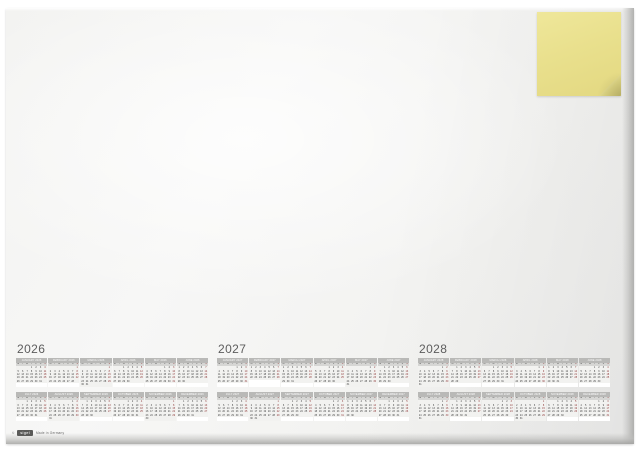 Image resolution: width=642 pixels, height=450 pixels. What do you see at coordinates (465, 402) in the screenshot?
I see `day-cell: 3` at bounding box center [465, 402].